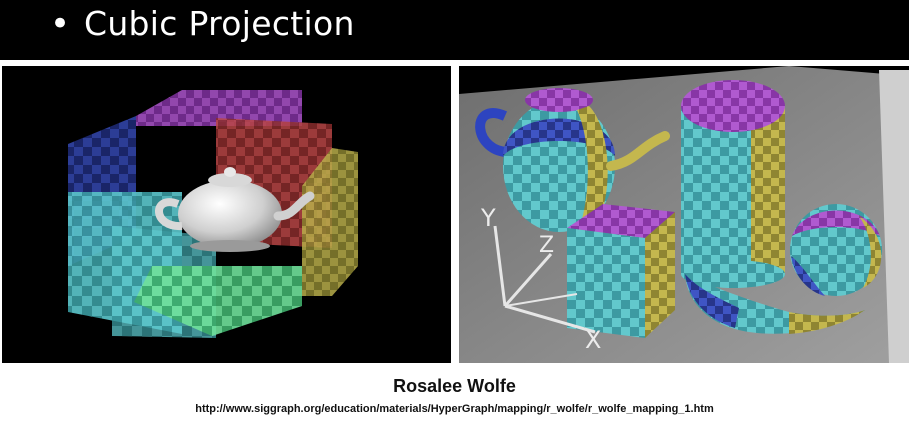  I want to click on z-axis-line, so click(528, 280).